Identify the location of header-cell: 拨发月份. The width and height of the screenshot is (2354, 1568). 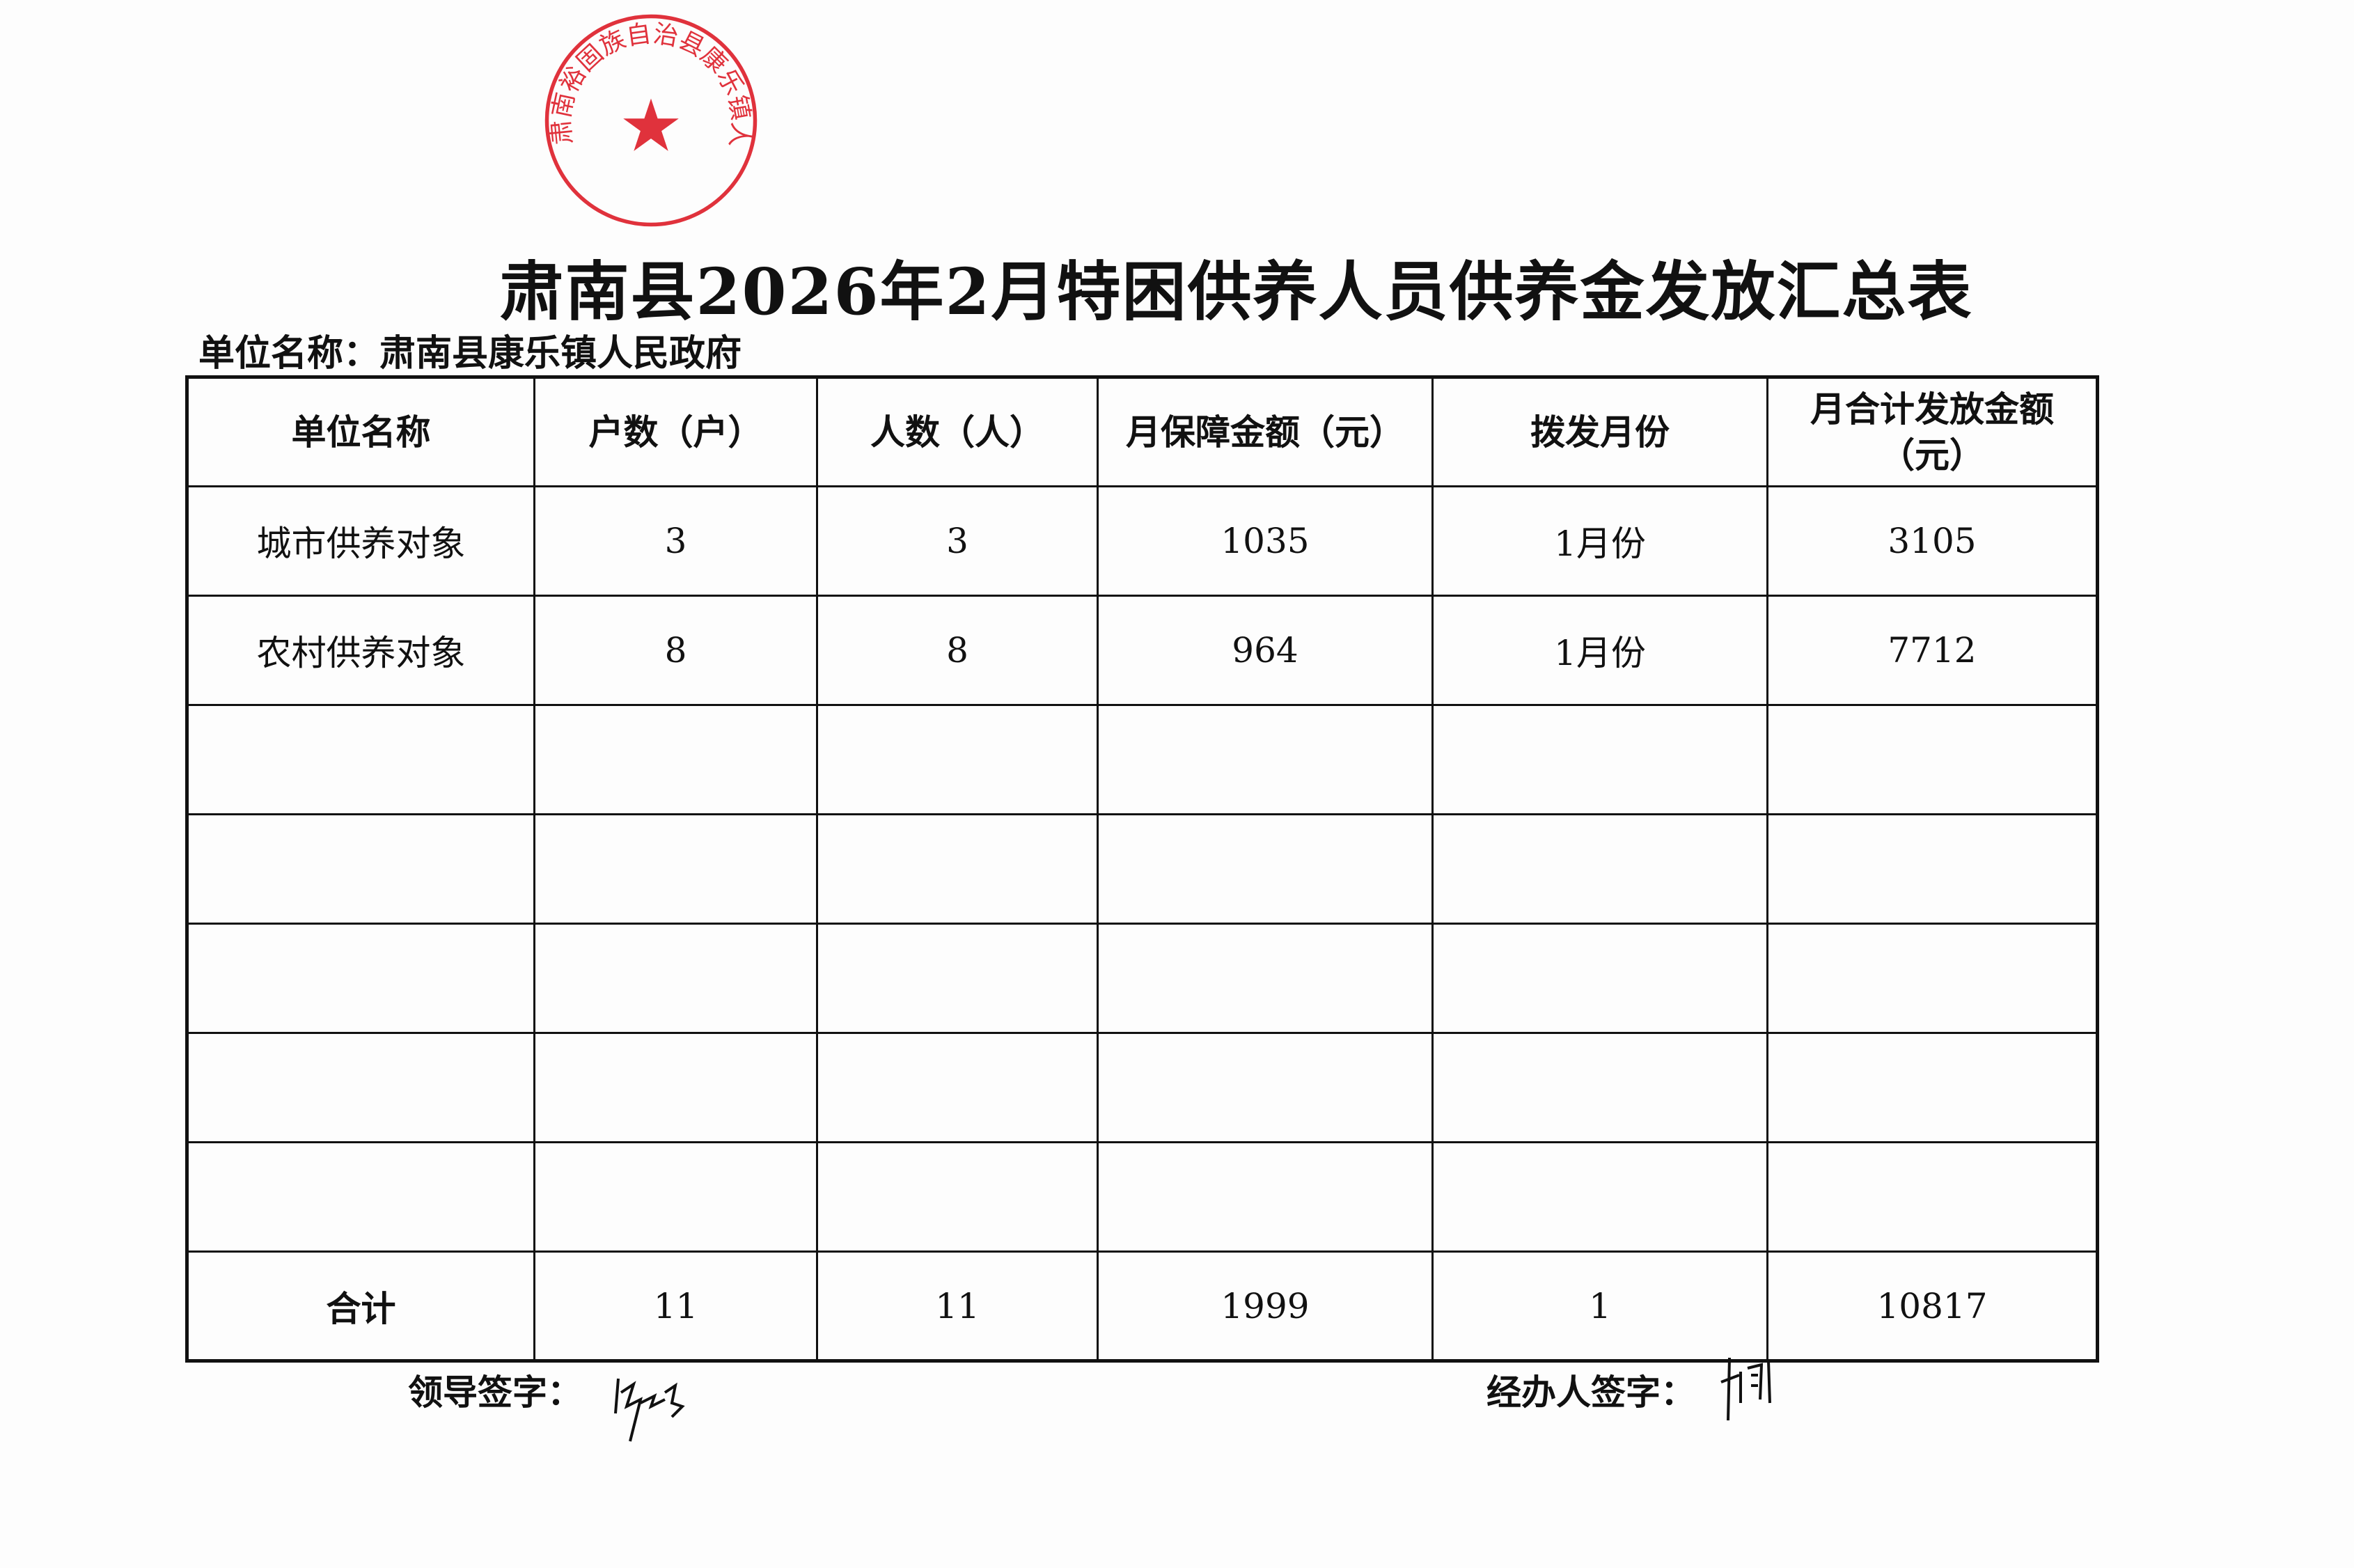
(1599, 431).